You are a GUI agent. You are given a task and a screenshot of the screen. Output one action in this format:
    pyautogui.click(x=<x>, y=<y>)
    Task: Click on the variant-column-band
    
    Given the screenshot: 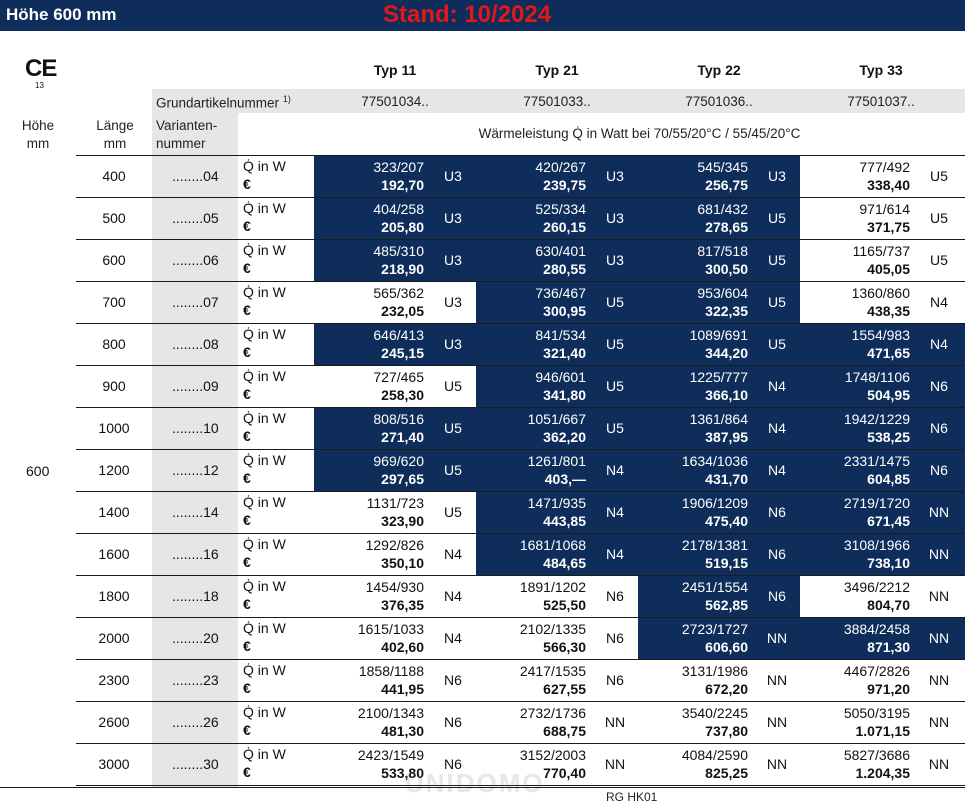 What is the action you would take?
    pyautogui.click(x=195, y=471)
    